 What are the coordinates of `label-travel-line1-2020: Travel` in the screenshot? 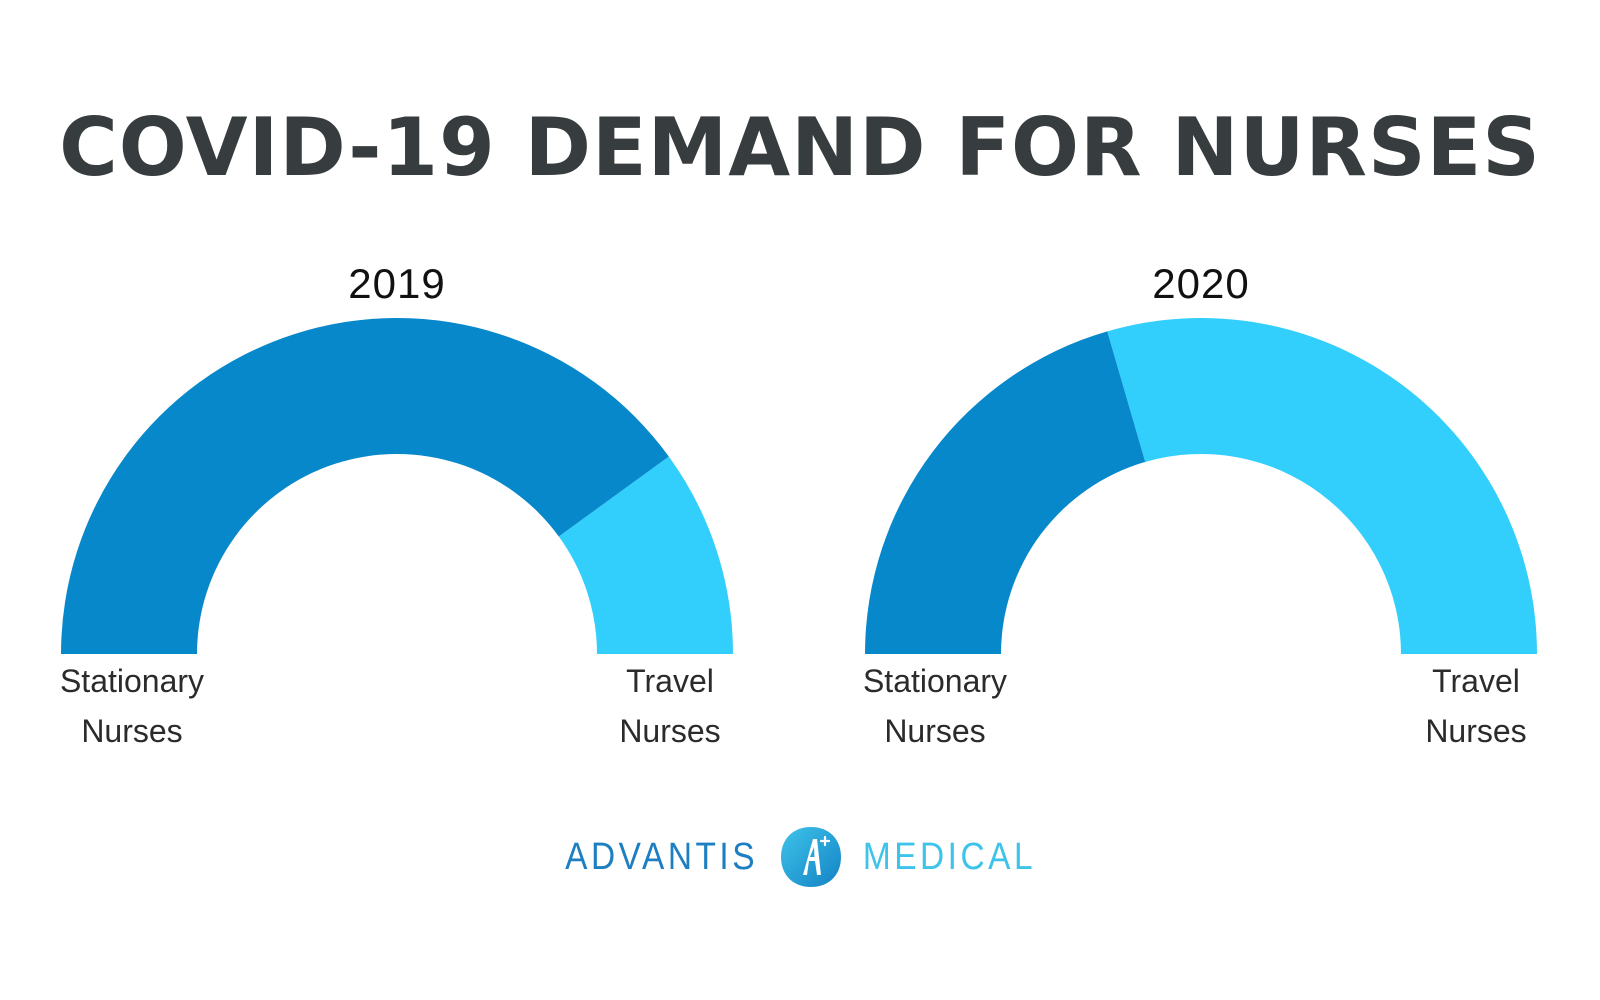 It's located at (1476, 681).